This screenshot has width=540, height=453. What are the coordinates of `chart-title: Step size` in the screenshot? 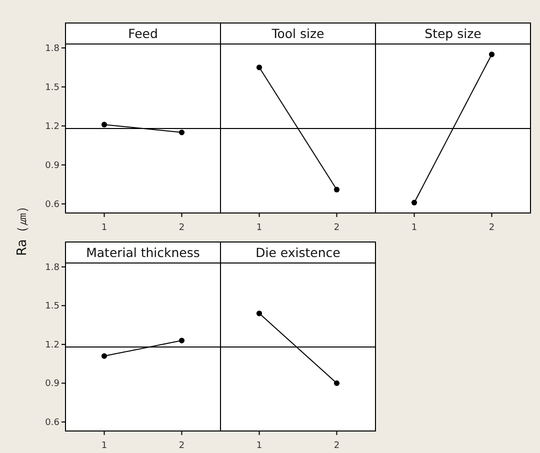 It's located at (453, 33).